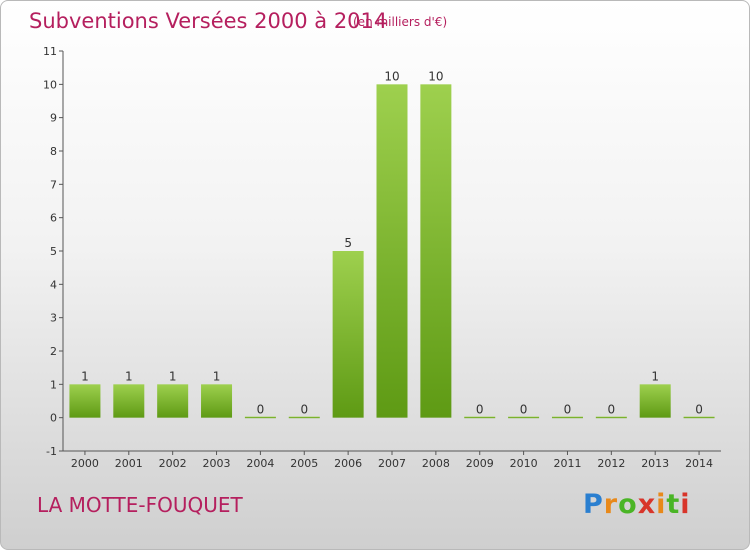  What do you see at coordinates (217, 401) in the screenshot?
I see `bar-2003` at bounding box center [217, 401].